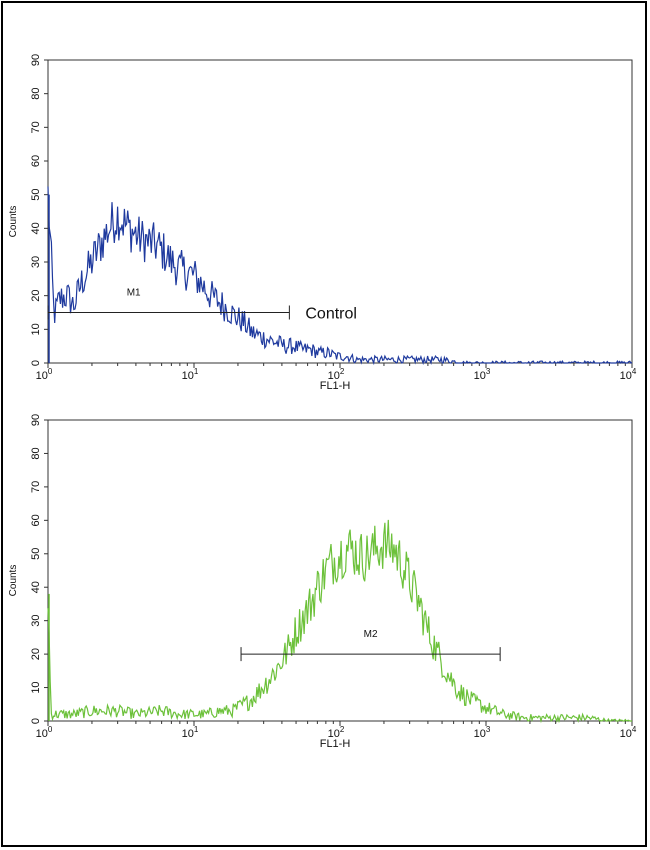  I want to click on marker-label: M1, so click(134, 293).